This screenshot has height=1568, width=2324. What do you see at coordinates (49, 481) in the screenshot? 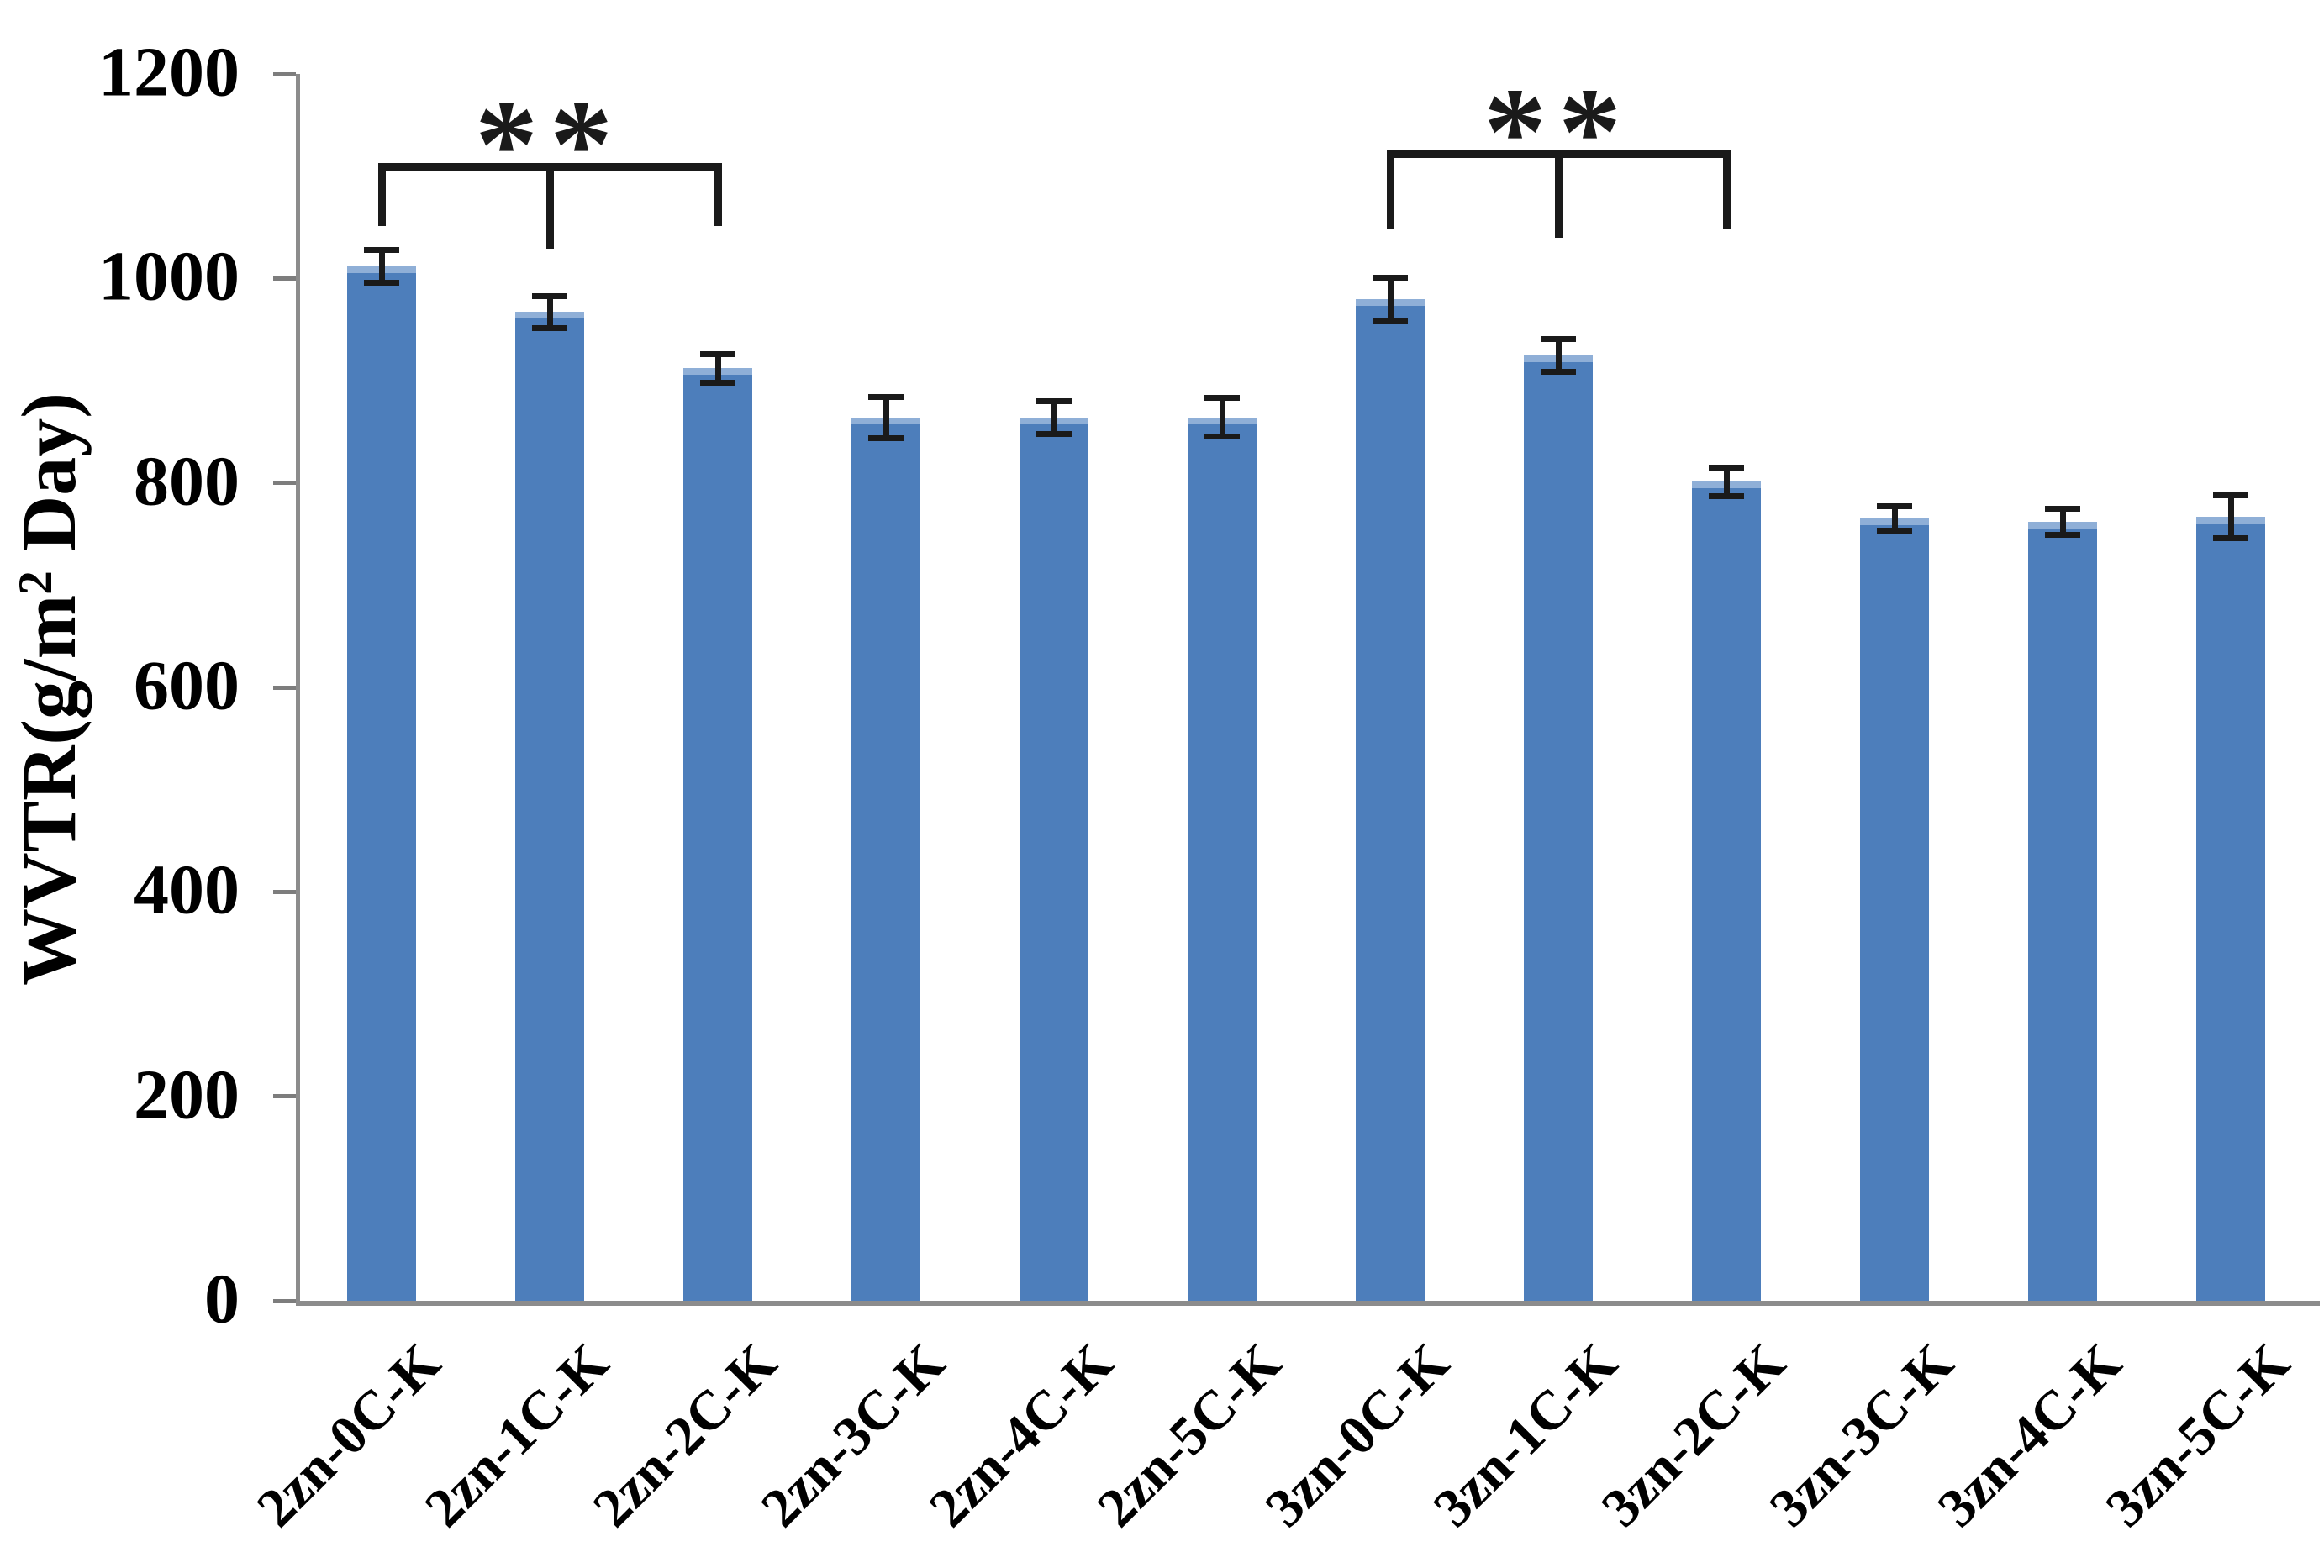
I see `y-axis-title-suffix: Day)` at bounding box center [49, 481].